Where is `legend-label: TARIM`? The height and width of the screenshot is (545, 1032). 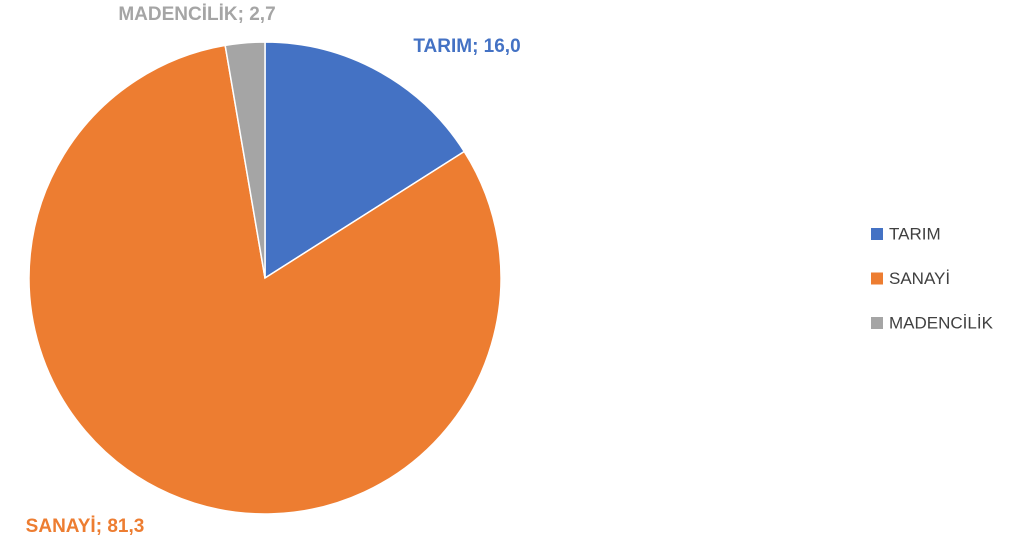
legend-label: TARIM is located at coordinates (915, 233).